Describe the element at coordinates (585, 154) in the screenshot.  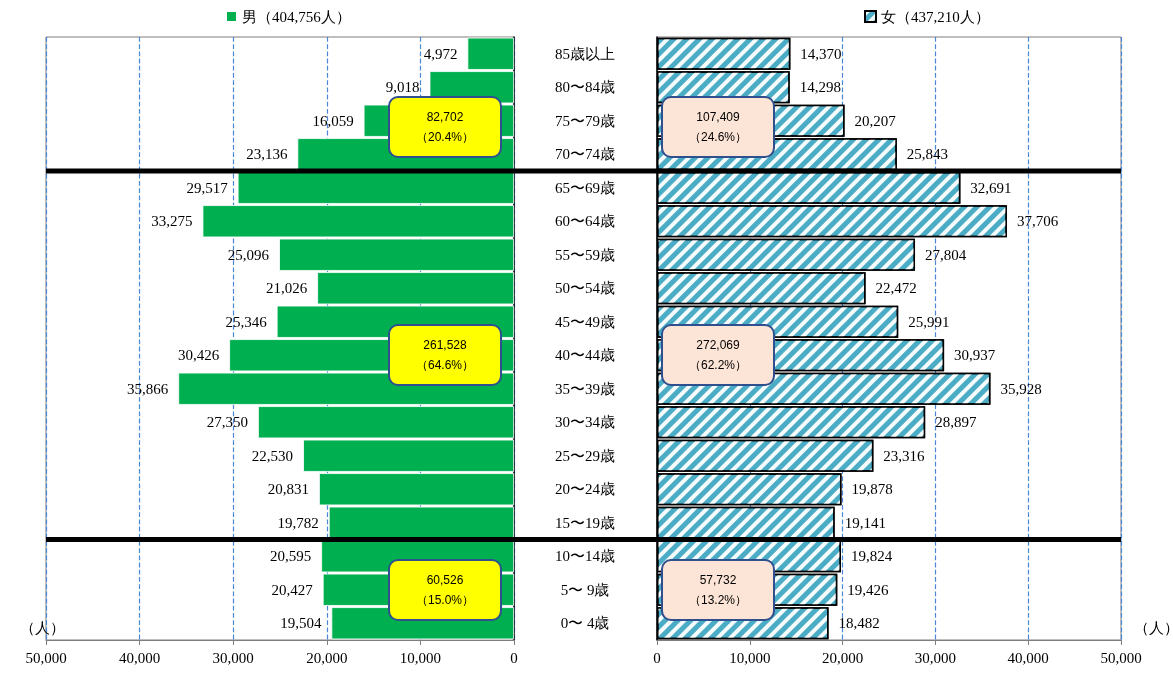
I see `y-tick-label: 70〜74歳` at that location.